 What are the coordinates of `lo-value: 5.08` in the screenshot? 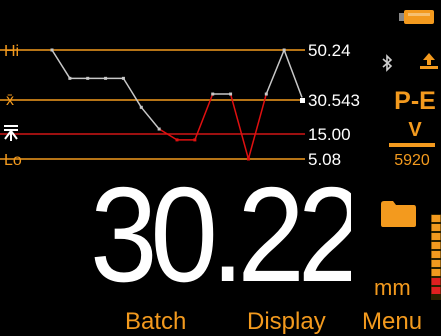 It's located at (324, 159).